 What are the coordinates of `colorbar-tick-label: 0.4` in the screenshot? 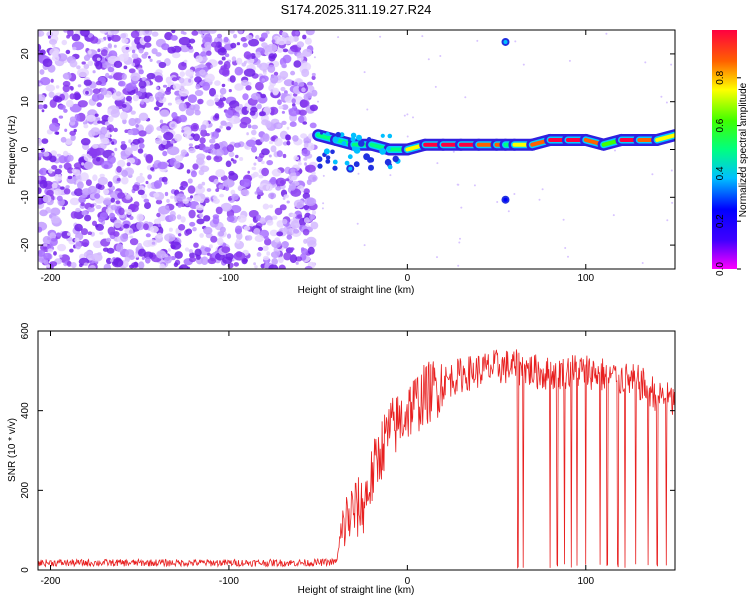 It's located at (720, 173).